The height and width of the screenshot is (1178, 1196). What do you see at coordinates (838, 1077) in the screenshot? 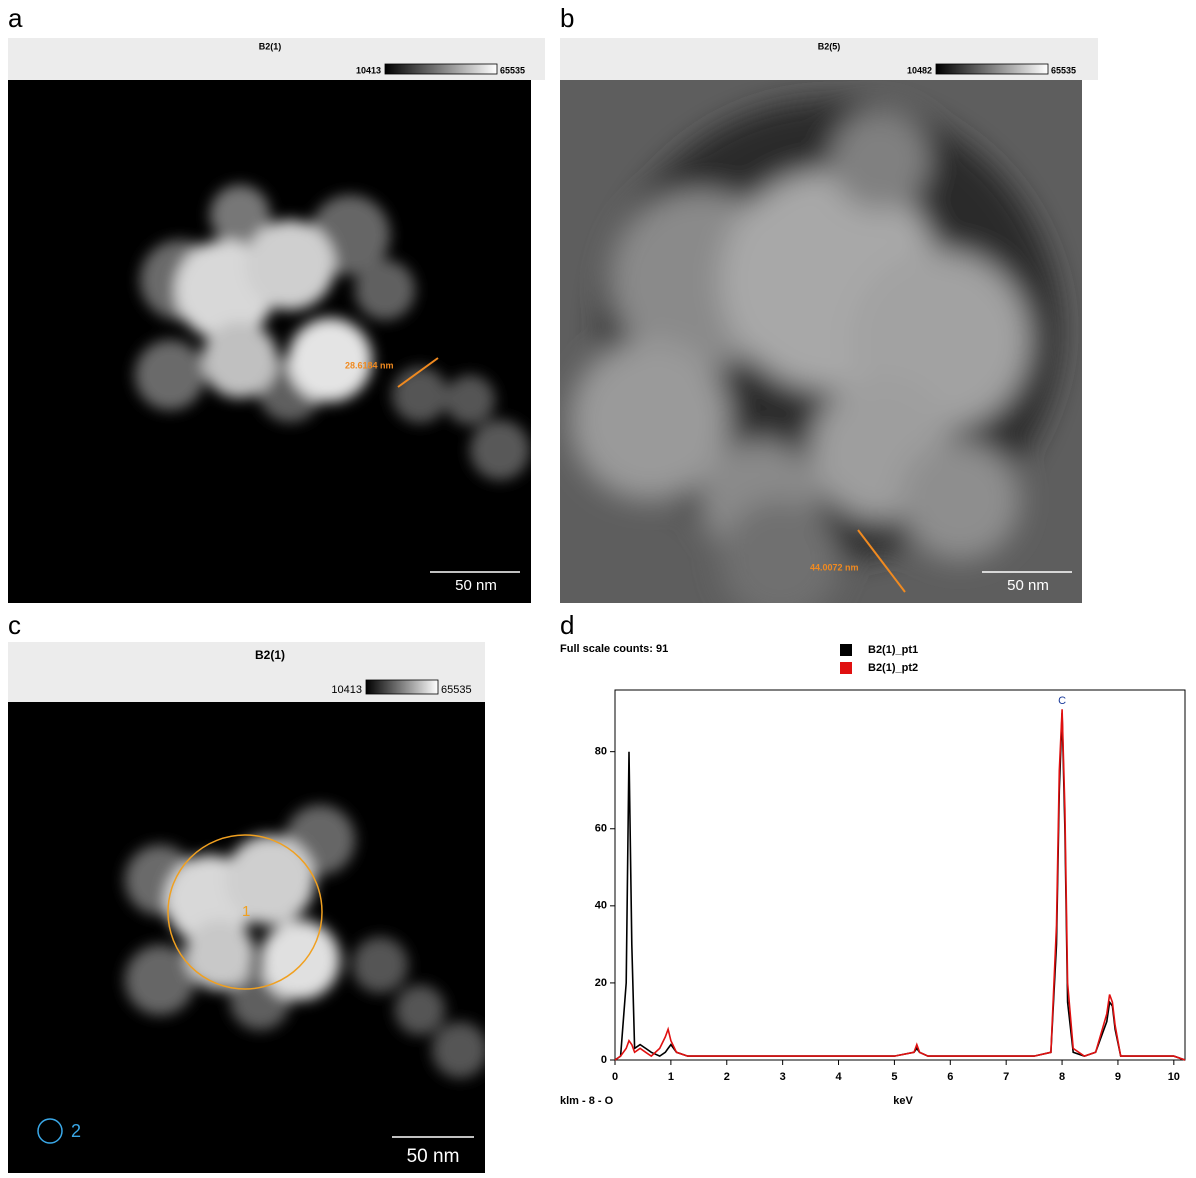
I see `x-tick-label: 4` at bounding box center [838, 1077].